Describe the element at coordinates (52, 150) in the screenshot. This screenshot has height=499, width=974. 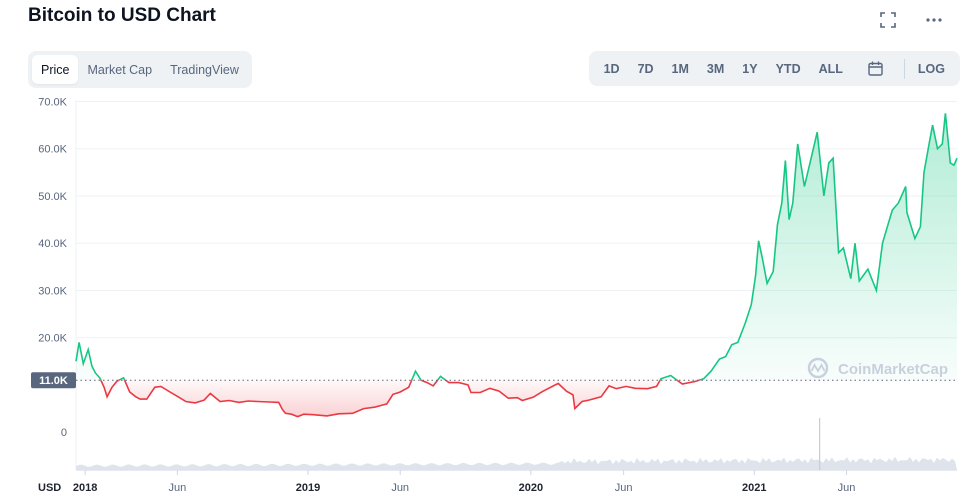
I see `y-tick-label: 60.0K` at that location.